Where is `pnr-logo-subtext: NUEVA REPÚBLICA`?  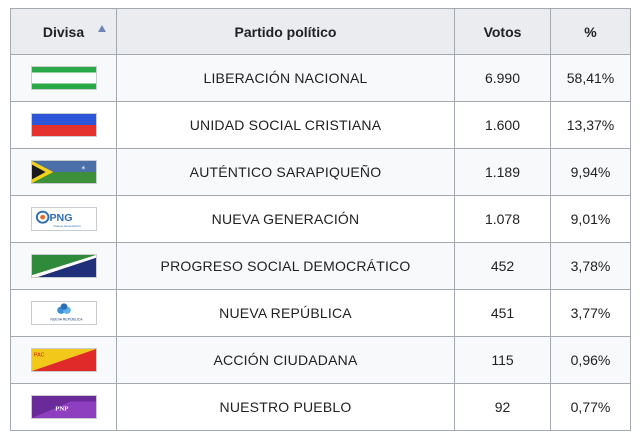 pnr-logo-subtext: NUEVA REPÚBLICA is located at coordinates (66, 318).